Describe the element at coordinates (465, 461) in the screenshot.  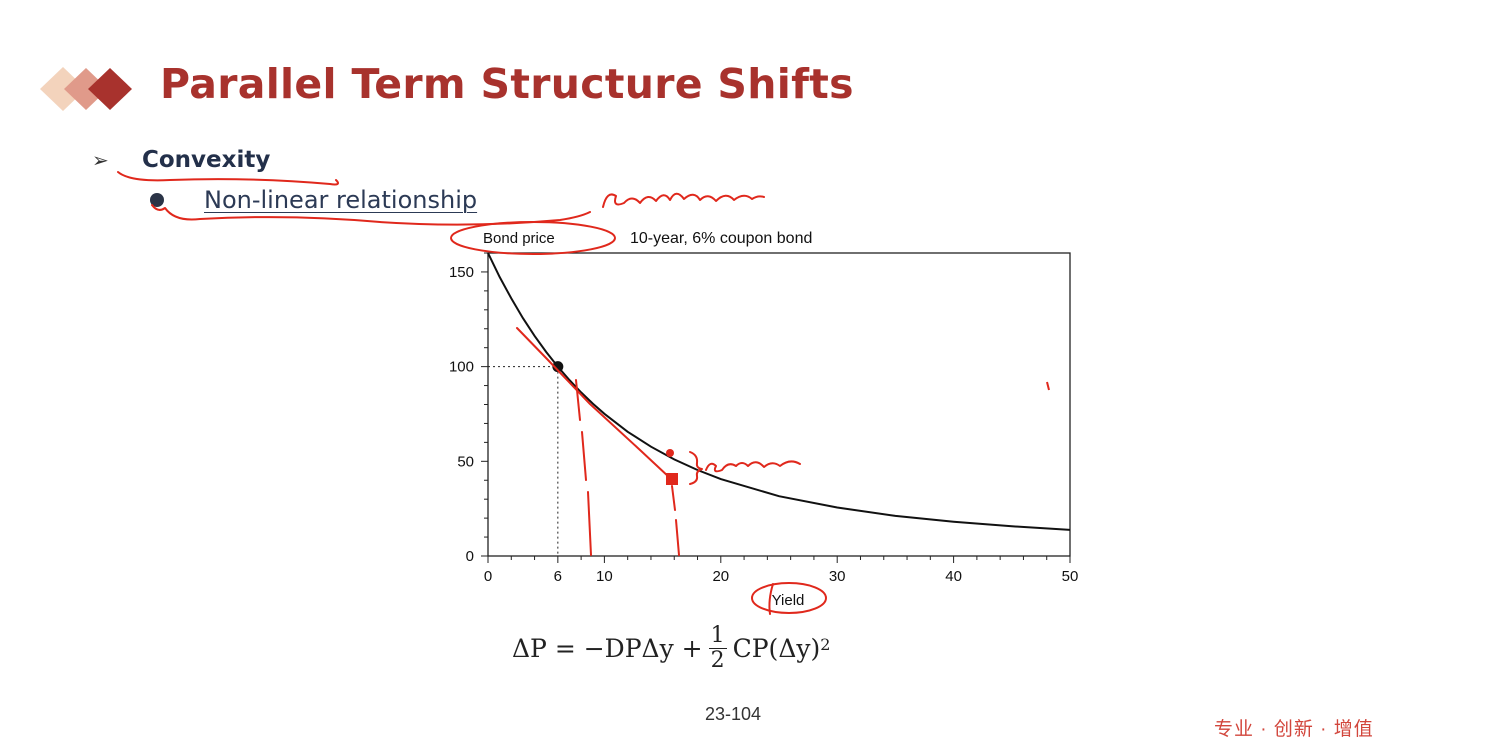
I see `y-tick-label: 50` at that location.